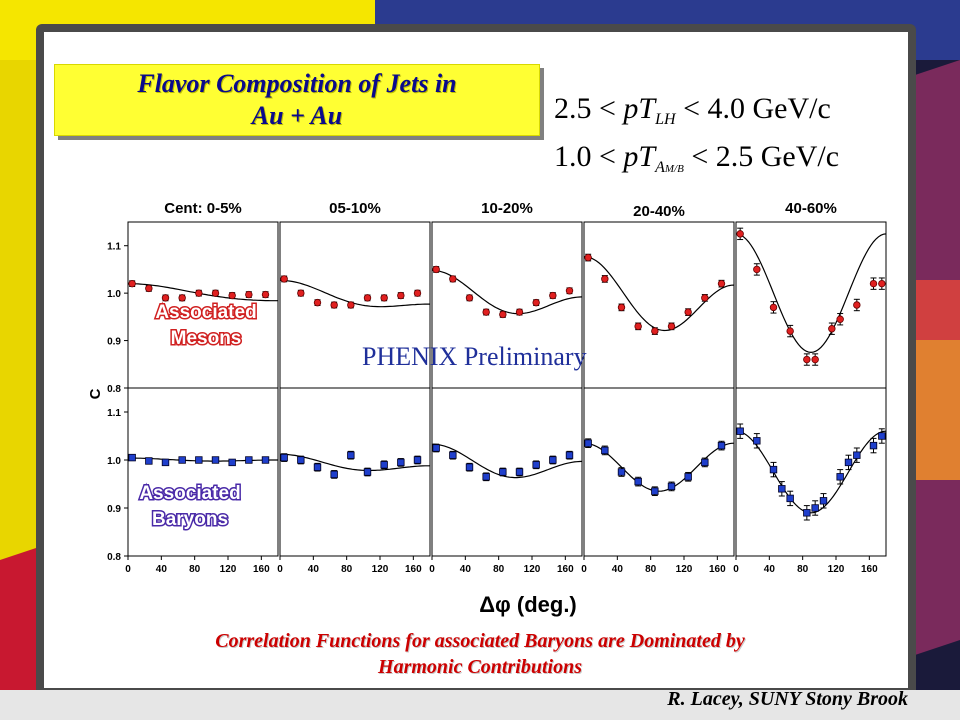  I want to click on kin2-sub-sub: M/B, so click(674, 169).